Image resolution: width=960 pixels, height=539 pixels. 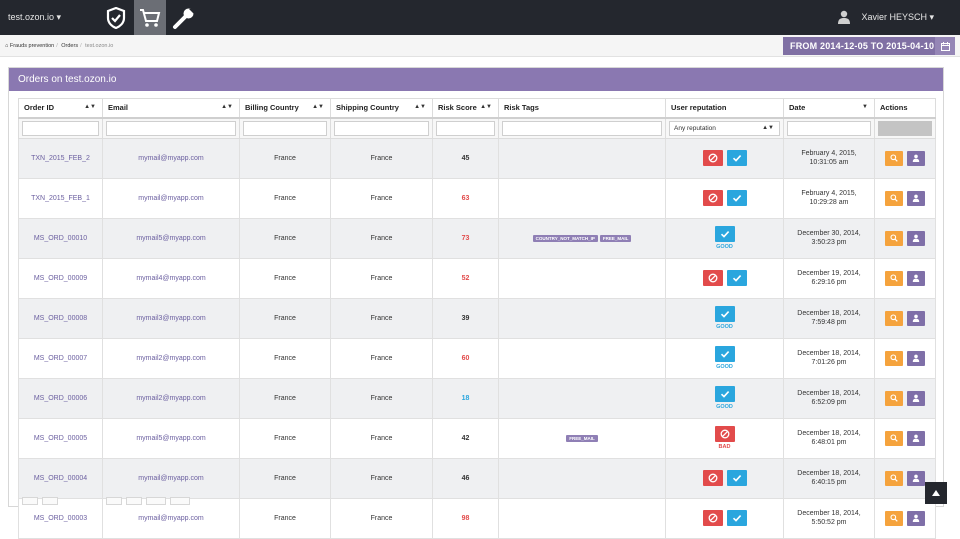 What do you see at coordinates (60, 438) in the screenshot?
I see `order-id-link: MS_ORD_00005` at bounding box center [60, 438].